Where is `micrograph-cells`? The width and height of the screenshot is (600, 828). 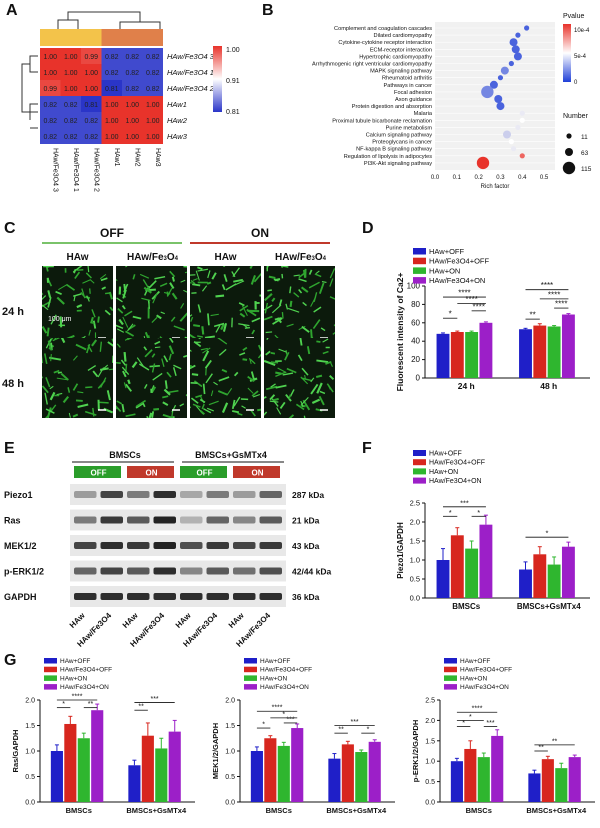
micrograph-cells is located at coordinates (151, 306).